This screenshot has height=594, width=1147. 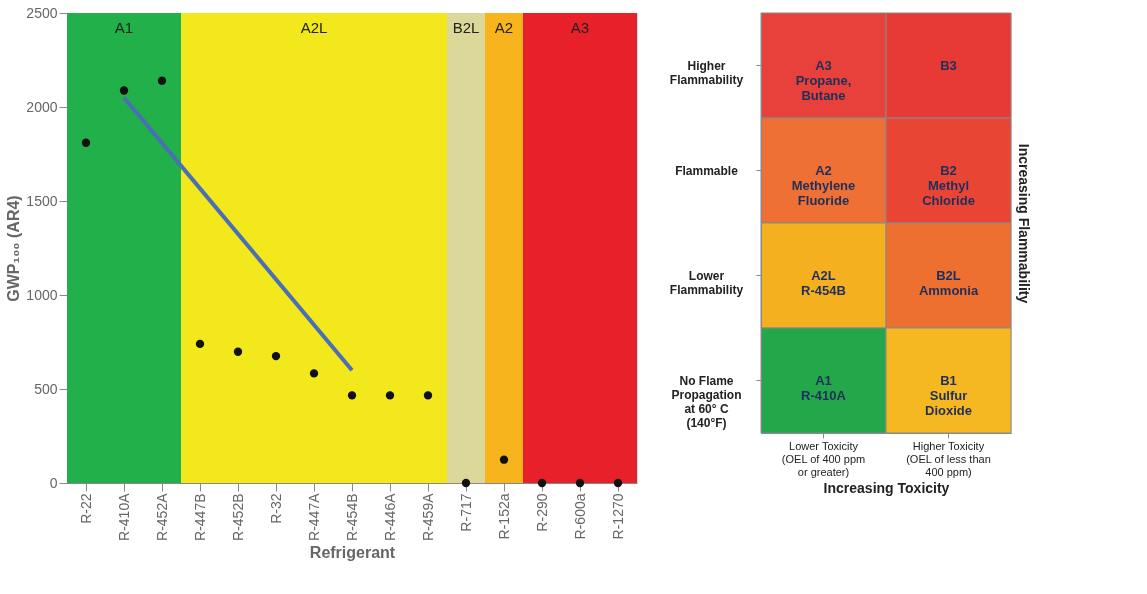 What do you see at coordinates (823, 282) in the screenshot?
I see `text: A2L R-454B` at bounding box center [823, 282].